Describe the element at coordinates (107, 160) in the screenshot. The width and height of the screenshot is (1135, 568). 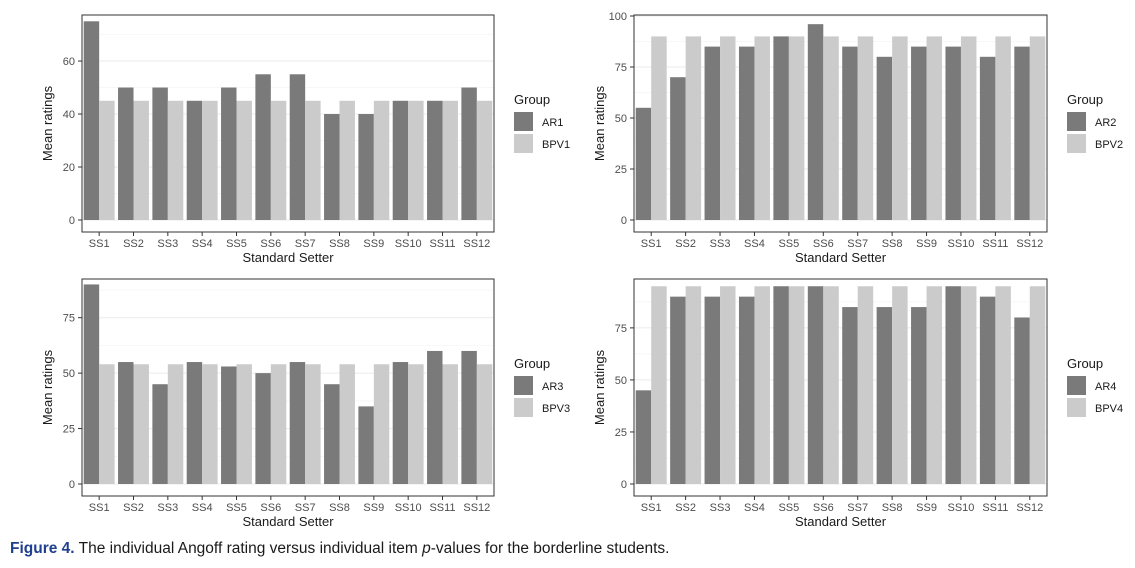
I see `bar-bpv1-ss1` at that location.